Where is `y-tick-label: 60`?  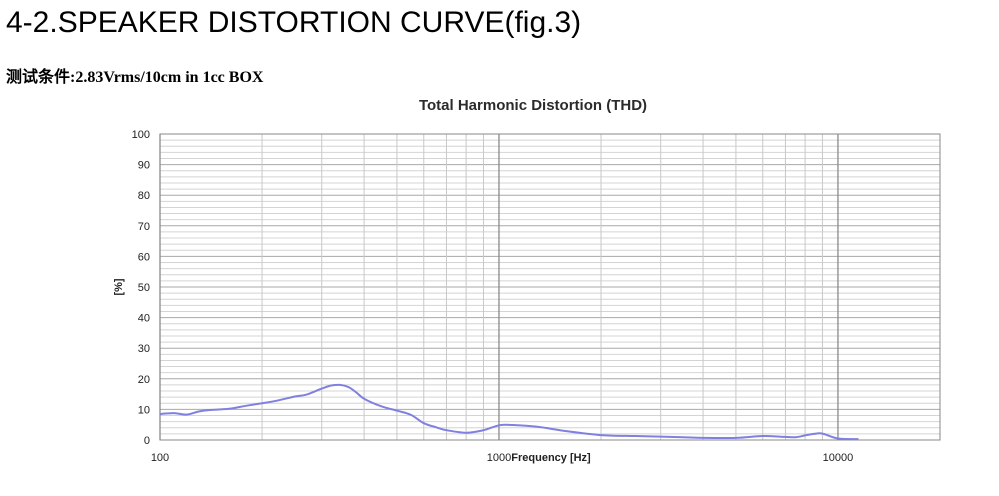
y-tick-label: 60 is located at coordinates (144, 257).